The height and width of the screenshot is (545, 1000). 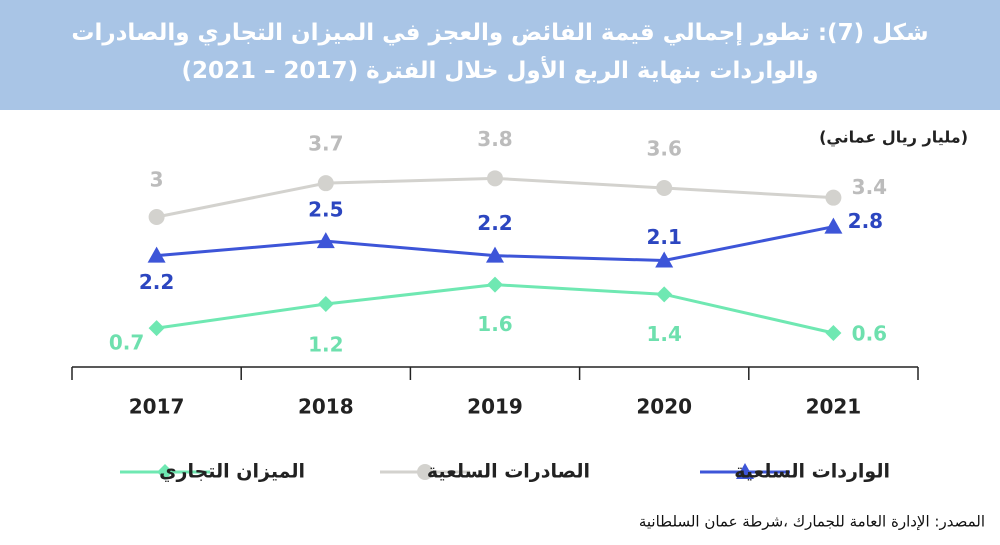 I want to click on data-label: 1.2, so click(x=325, y=345).